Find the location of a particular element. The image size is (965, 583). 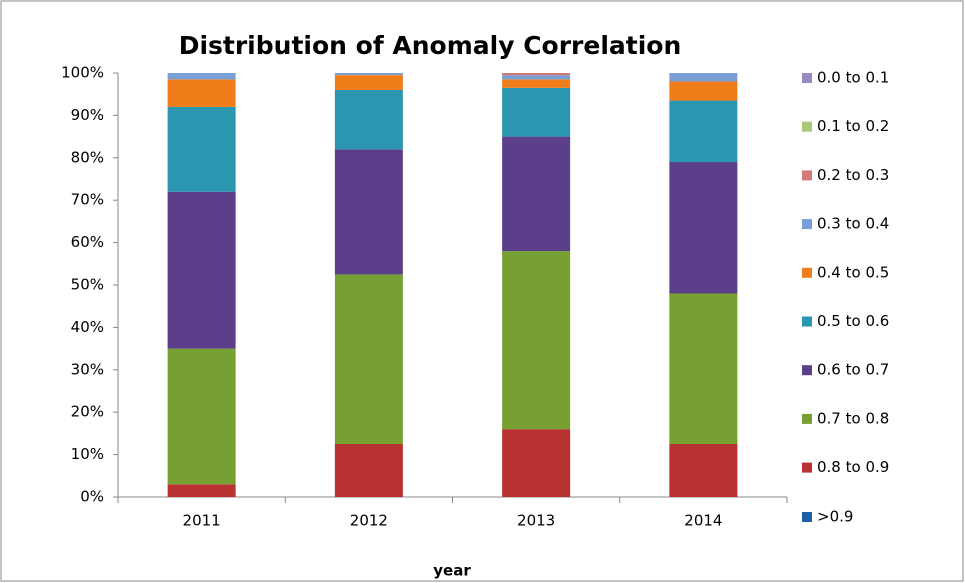

x-axis-label: year is located at coordinates (452, 571).